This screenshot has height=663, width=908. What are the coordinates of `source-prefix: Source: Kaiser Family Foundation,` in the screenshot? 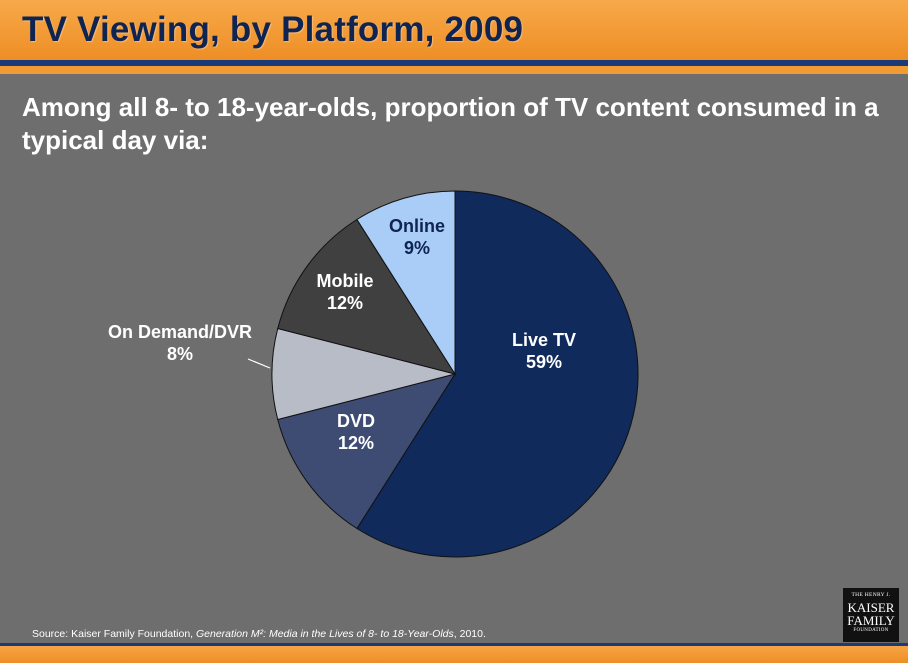 It's located at (114, 634).